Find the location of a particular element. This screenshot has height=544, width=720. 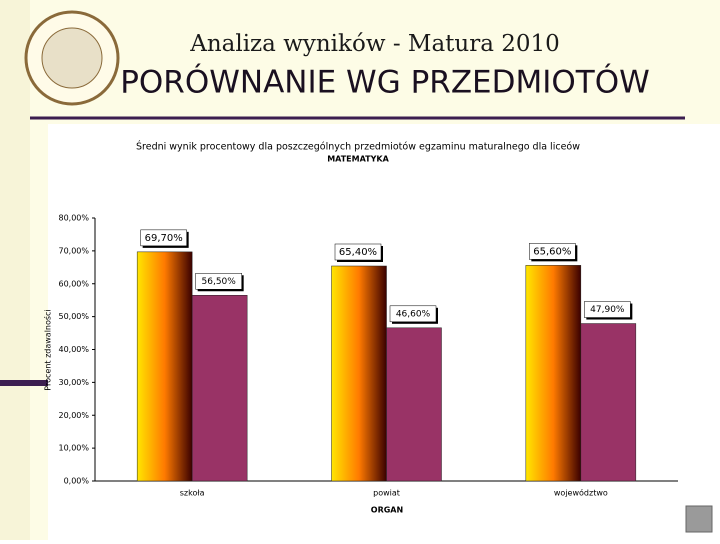

value-label: 65,60% is located at coordinates (552, 251).